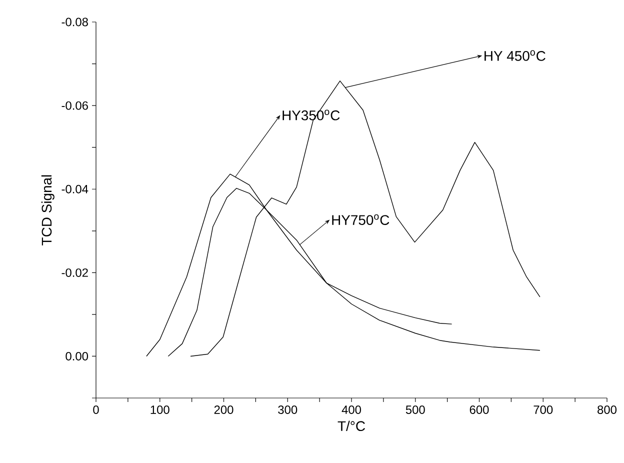 This screenshot has height=463, width=624. I want to click on y-tick-label: 0.00, so click(77, 356).